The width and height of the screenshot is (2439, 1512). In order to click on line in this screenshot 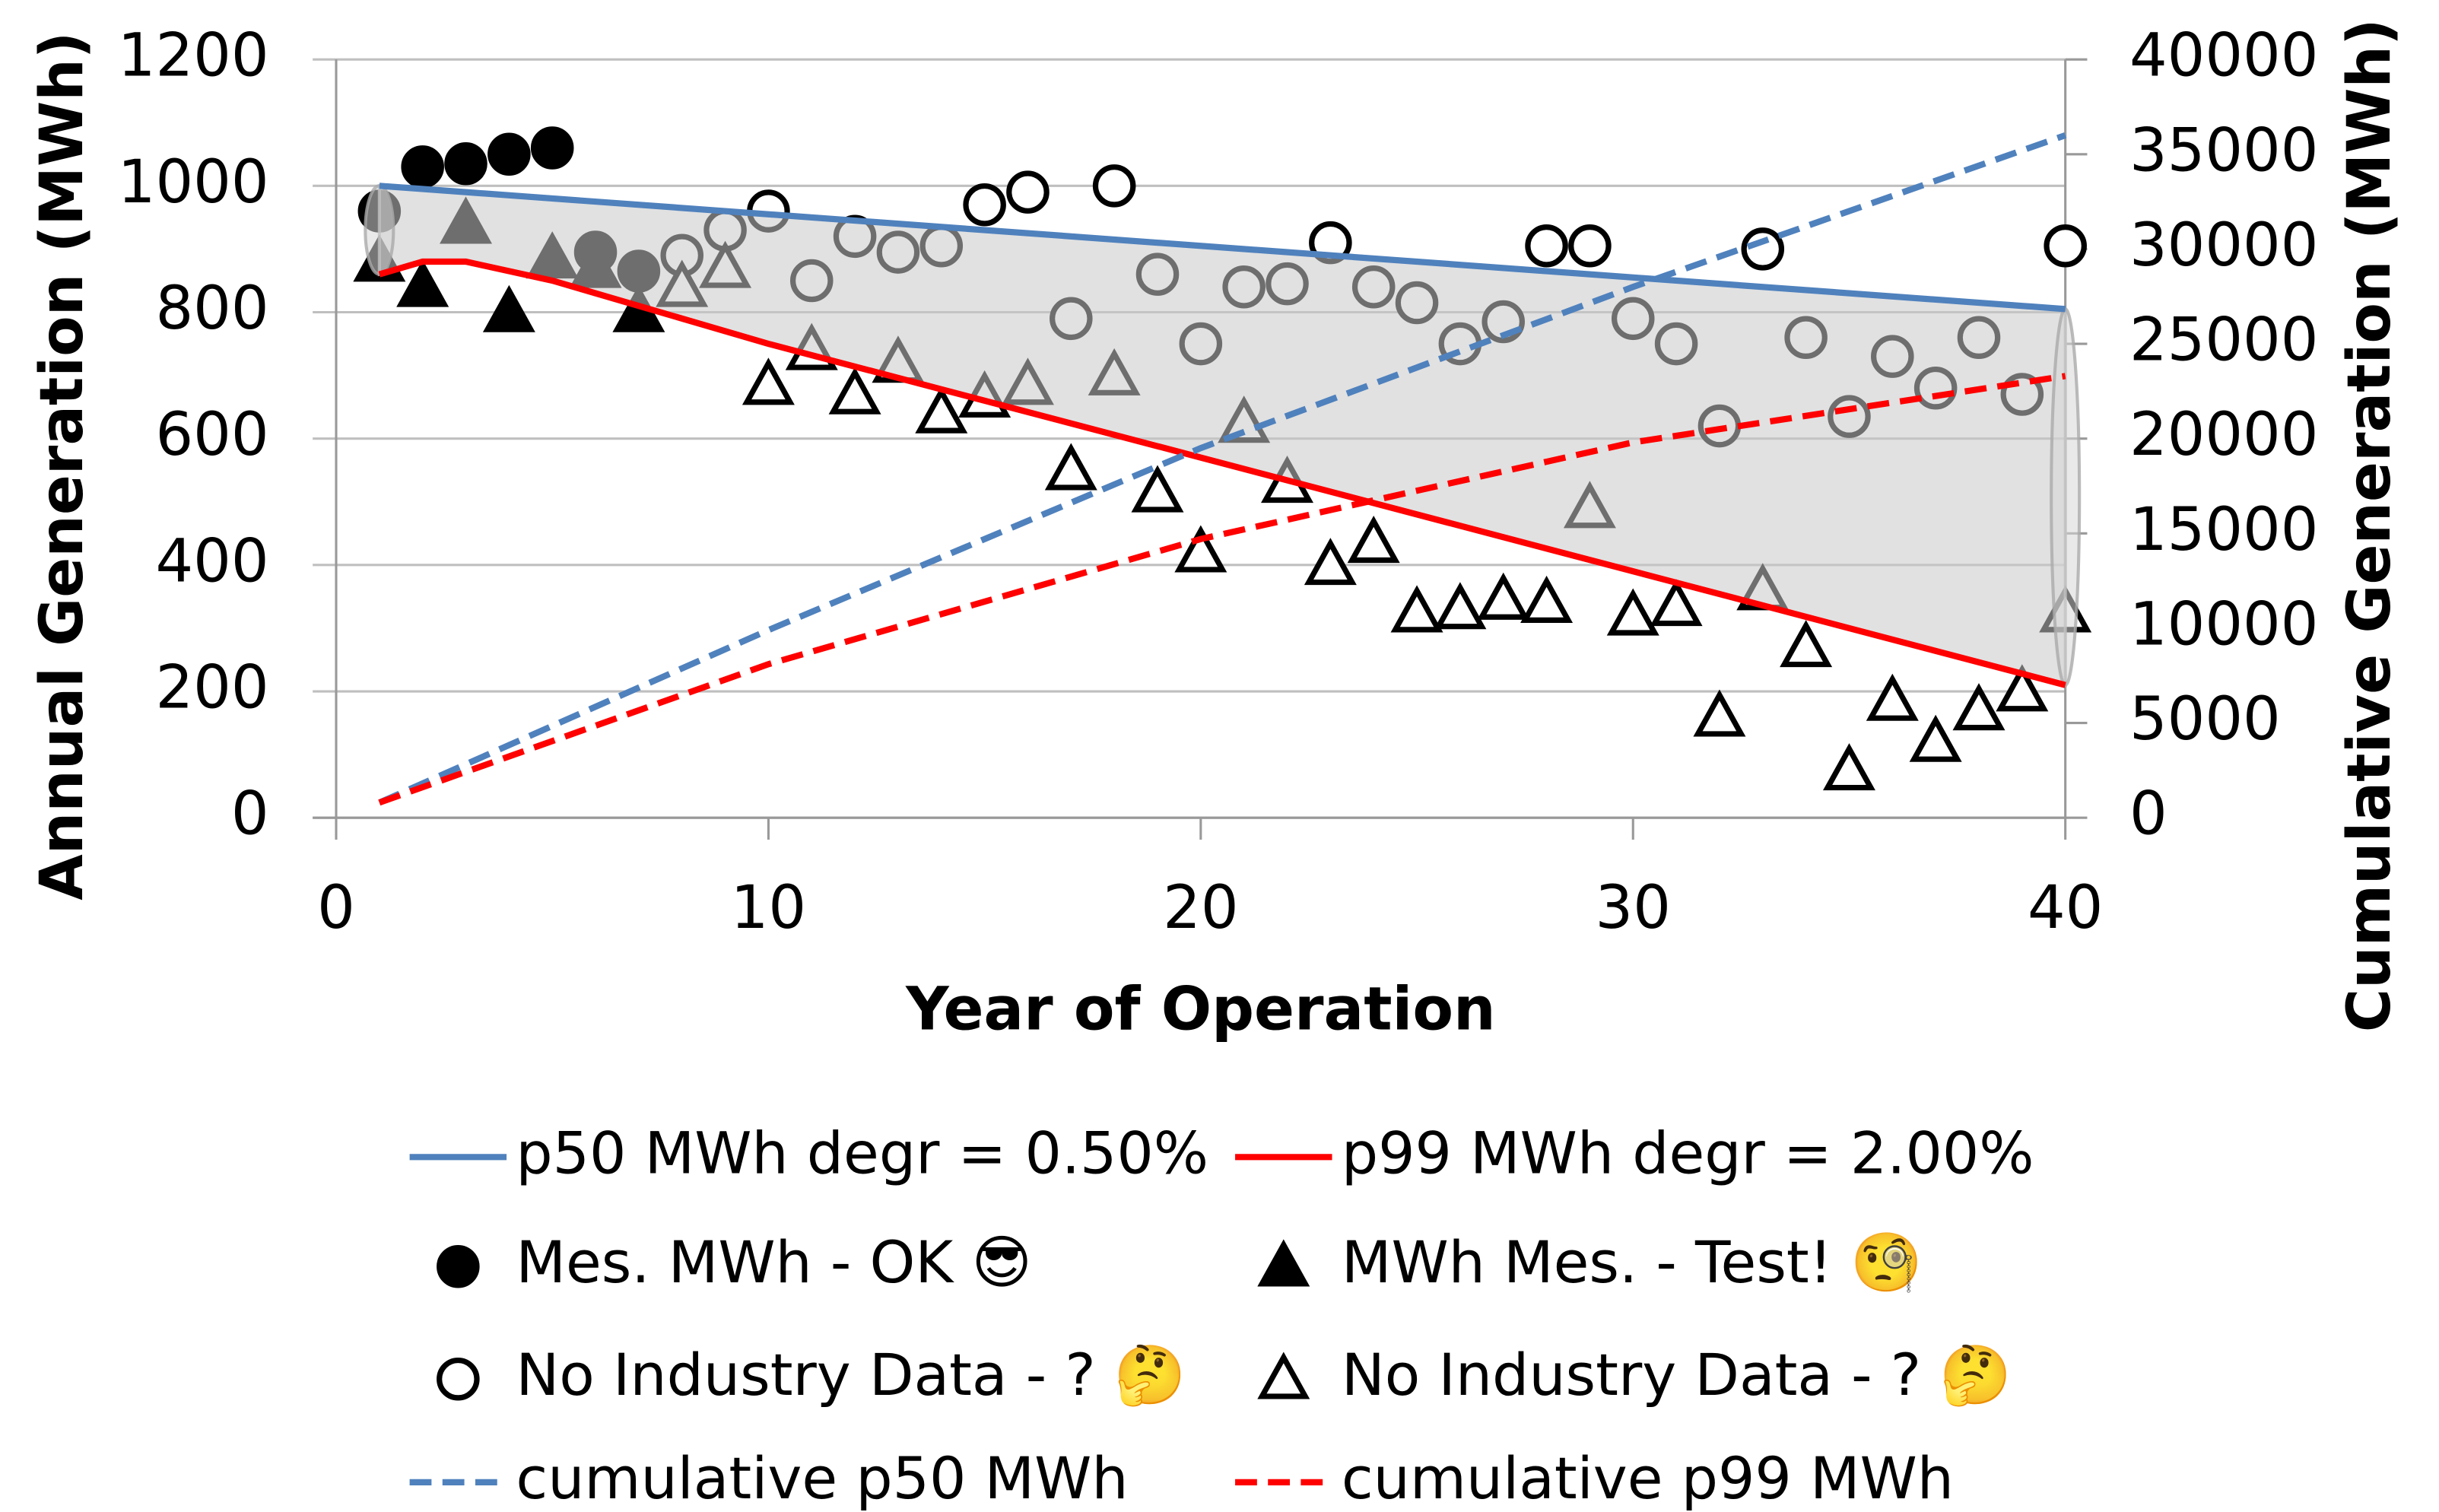, I will do `click(1222, 248)`.